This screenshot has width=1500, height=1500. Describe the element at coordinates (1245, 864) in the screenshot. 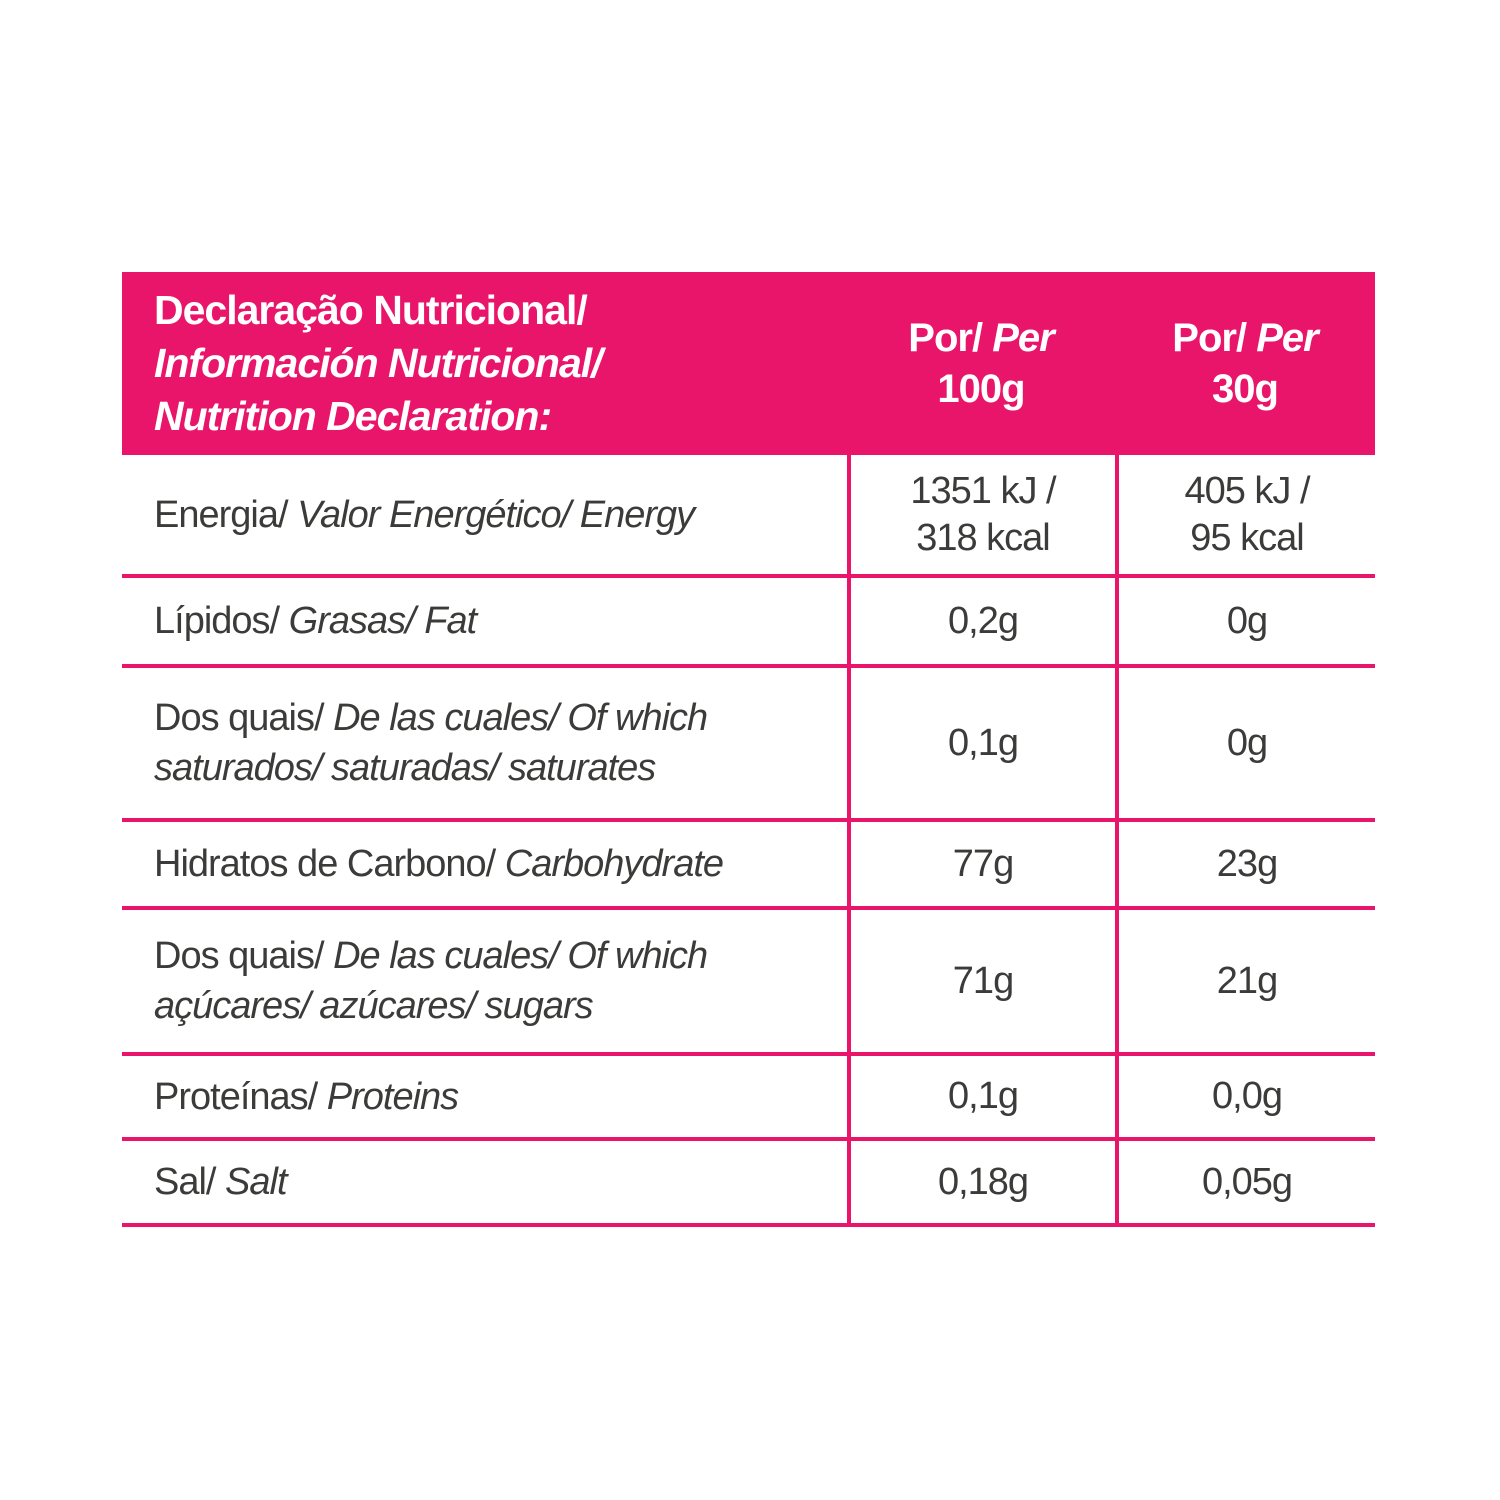

I see `value-per-30g: 23g` at that location.